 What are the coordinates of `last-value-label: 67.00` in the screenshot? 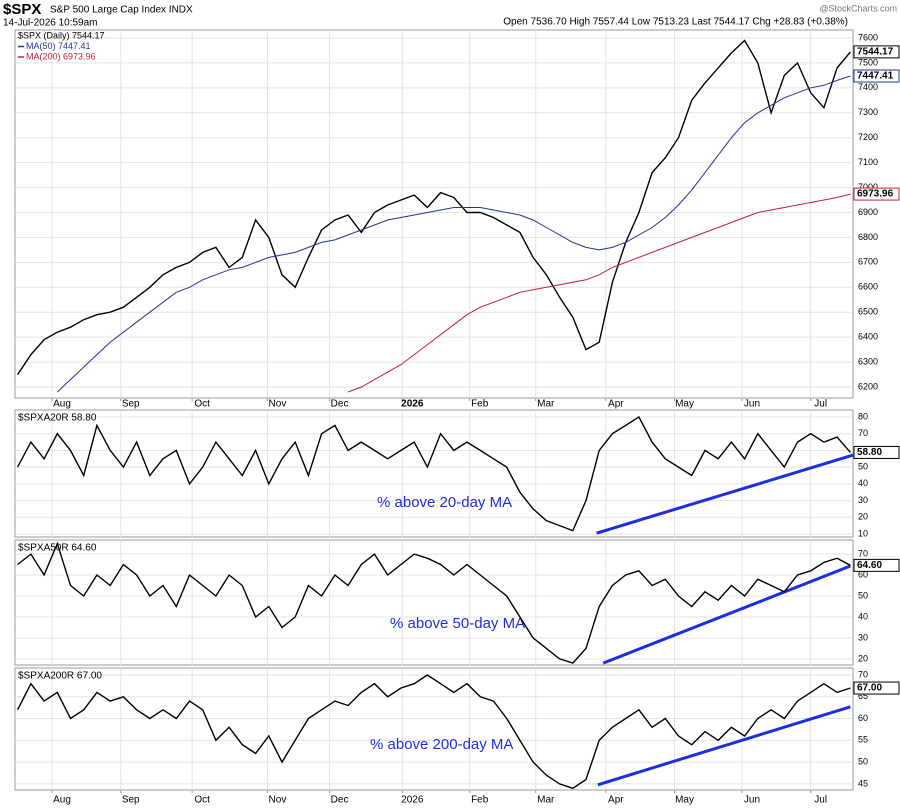 It's located at (869, 688).